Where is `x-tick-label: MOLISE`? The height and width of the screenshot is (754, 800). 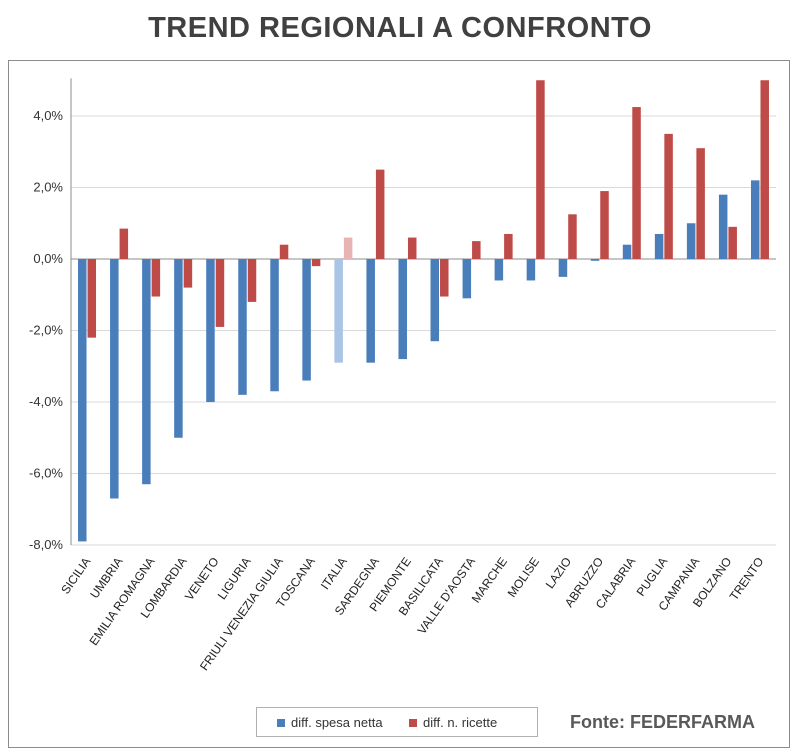 x-tick-label: MOLISE is located at coordinates (523, 577).